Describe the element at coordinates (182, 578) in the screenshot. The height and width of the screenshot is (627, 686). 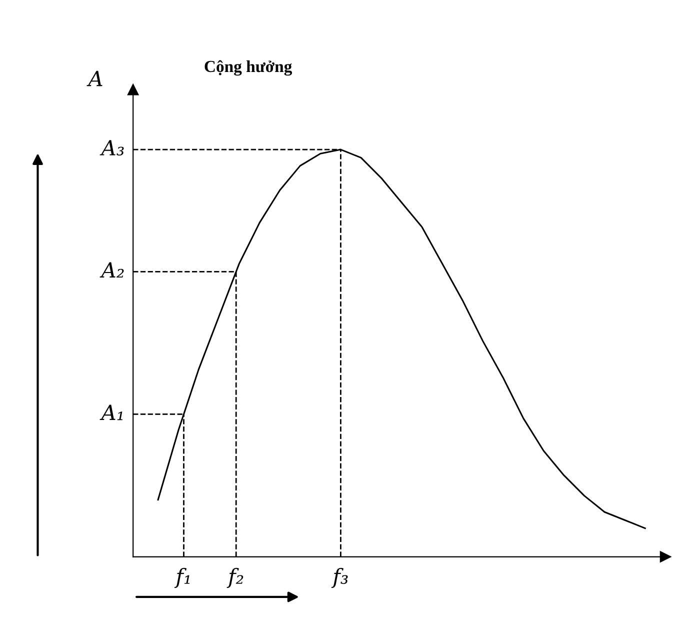
I see `text: f₁` at that location.